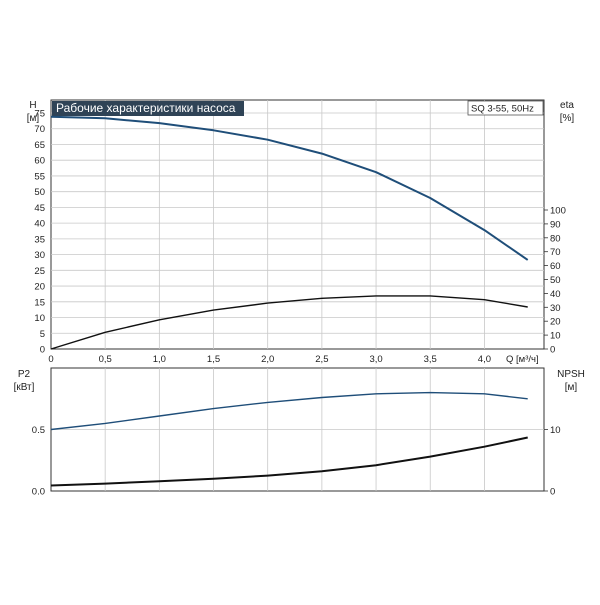  Describe the element at coordinates (552, 492) in the screenshot. I see `npsh-tick-label: 0` at that location.